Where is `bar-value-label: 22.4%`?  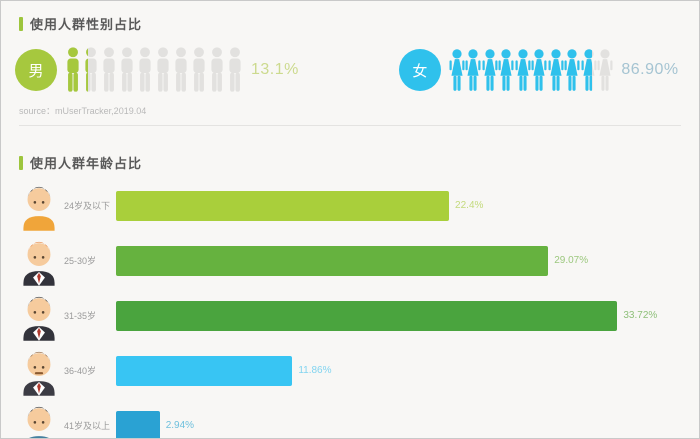
bar-value-label: 22.4% is located at coordinates (469, 205).